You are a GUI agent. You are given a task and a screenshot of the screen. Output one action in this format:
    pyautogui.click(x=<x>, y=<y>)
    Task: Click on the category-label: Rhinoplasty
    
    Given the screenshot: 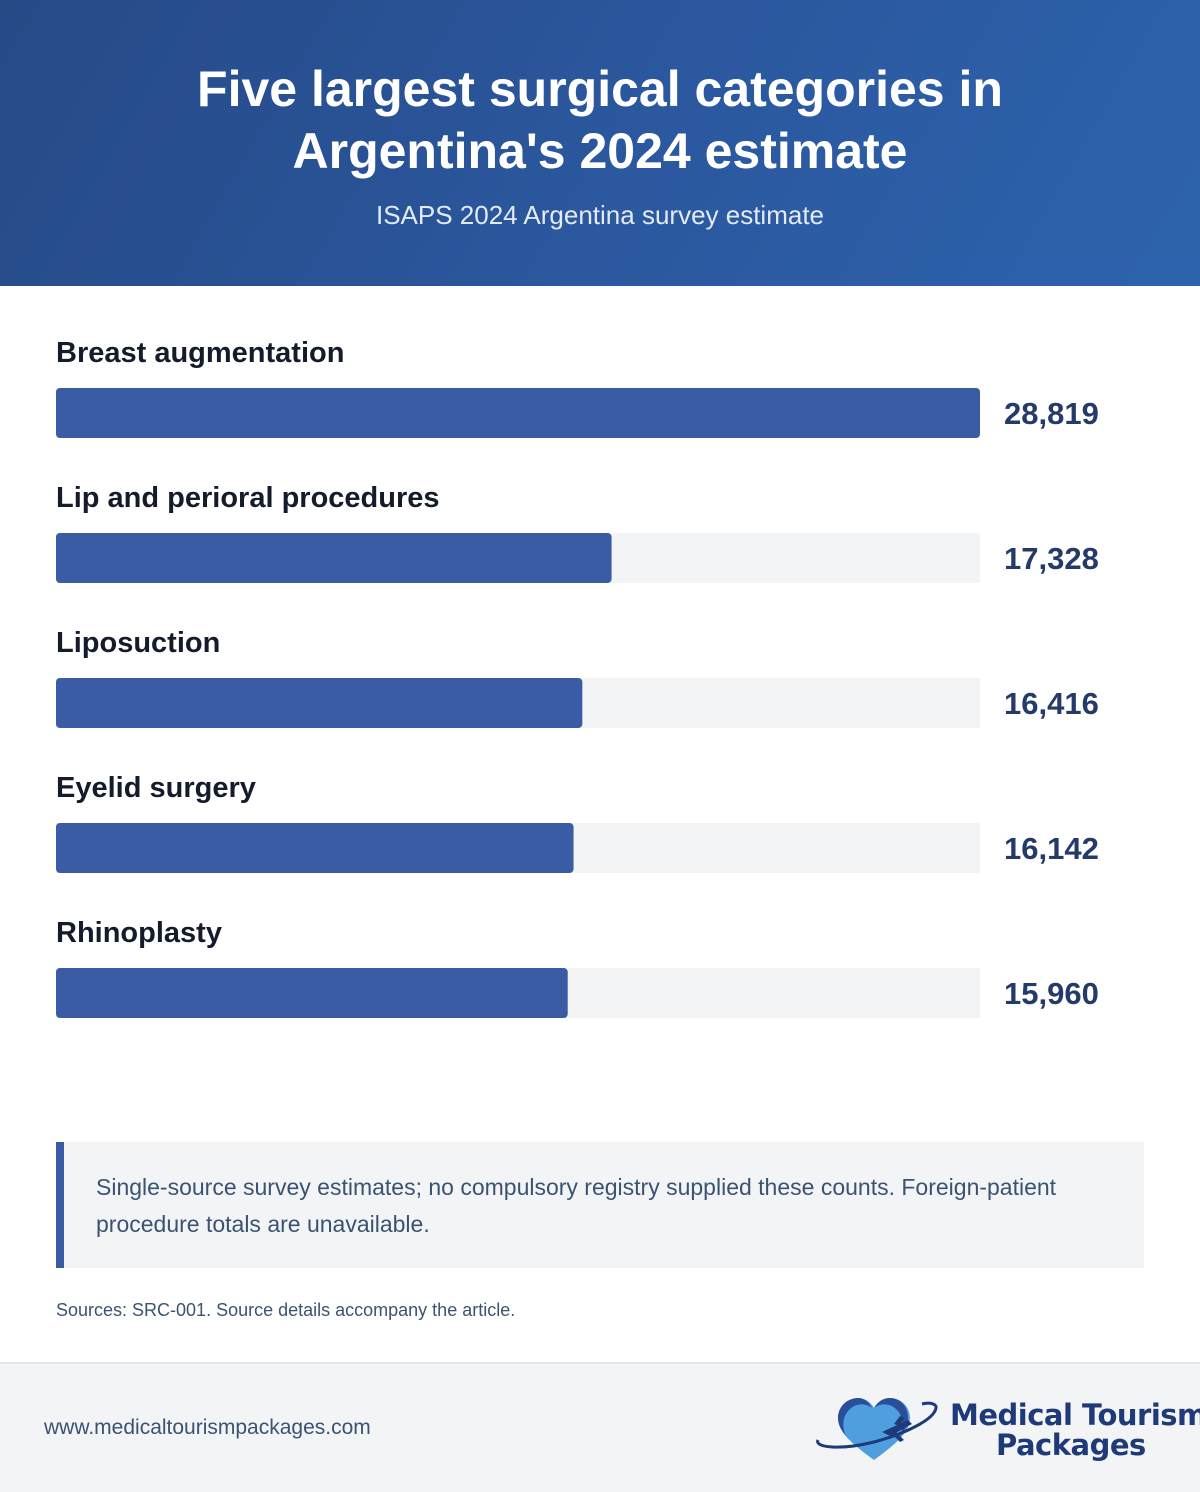 What is the action you would take?
    pyautogui.click(x=139, y=933)
    